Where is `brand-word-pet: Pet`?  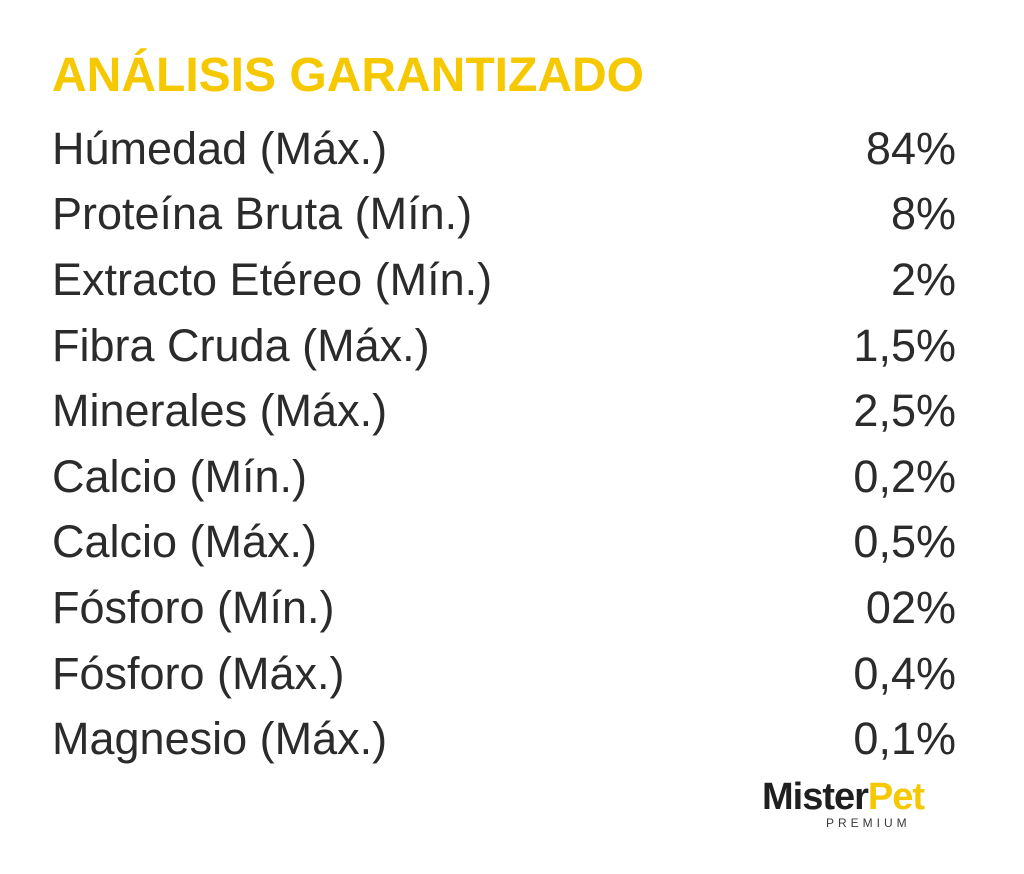 brand-word-pet: Pet is located at coordinates (896, 797).